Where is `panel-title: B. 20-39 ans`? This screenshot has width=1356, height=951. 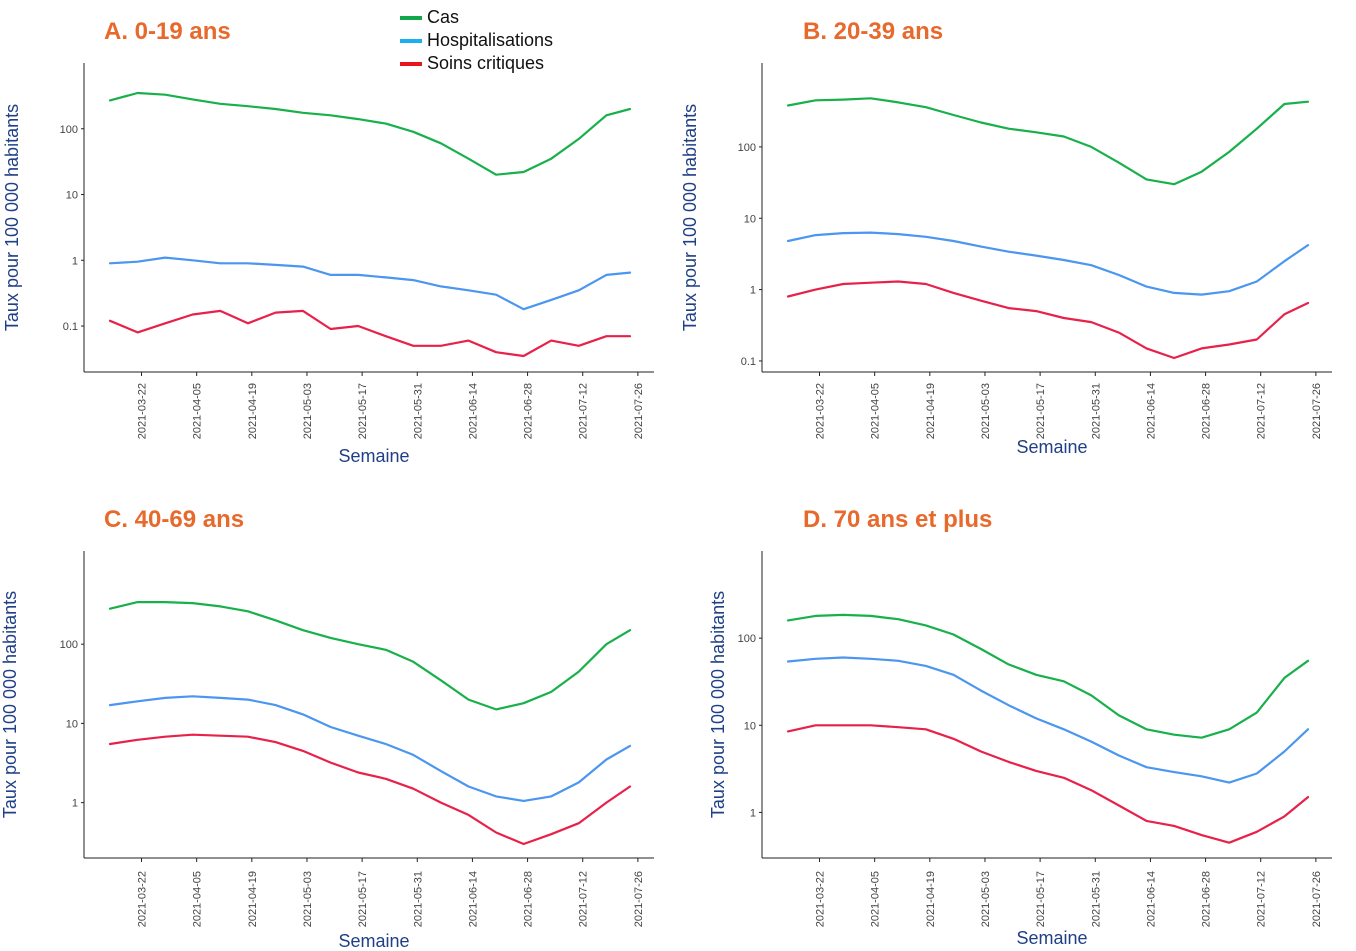
panel-title: B. 20-39 ans is located at coordinates (873, 31).